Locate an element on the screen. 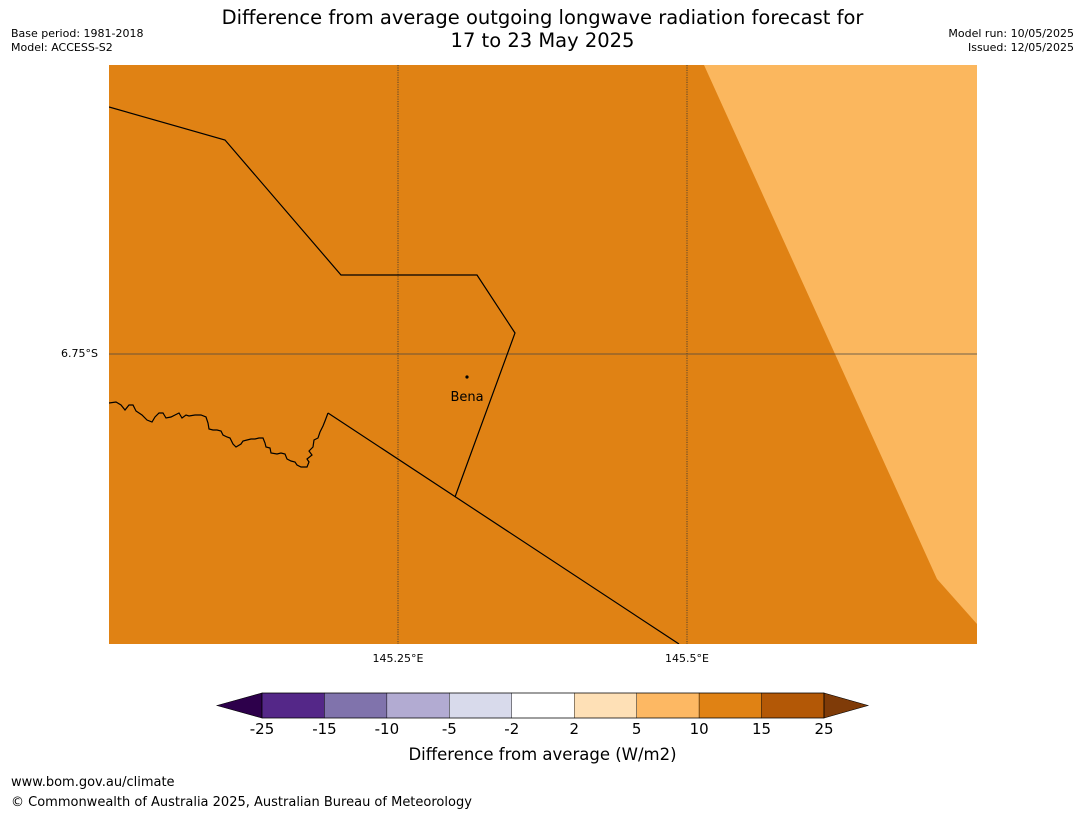 The height and width of the screenshot is (816, 1085). lon-label-145-5e: 145.5°E is located at coordinates (687, 658).